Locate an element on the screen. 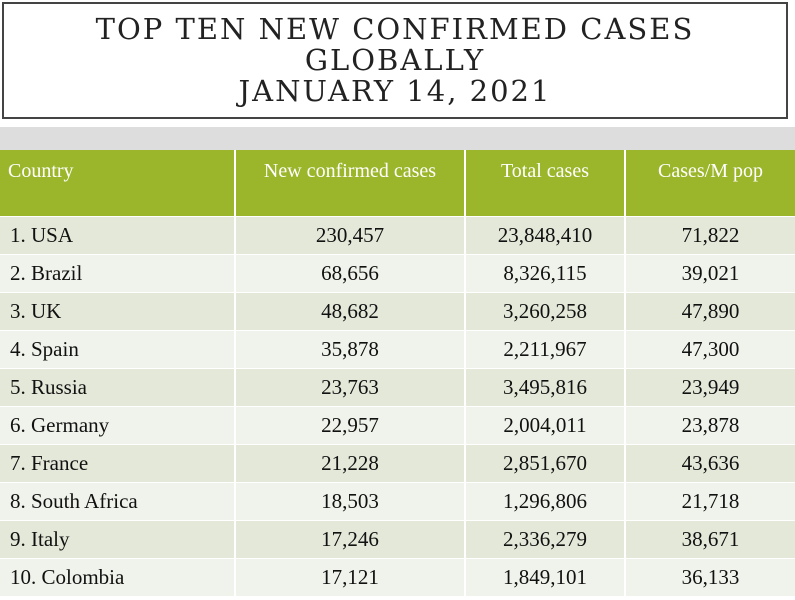  table-row: 10. Colombia 17,121 1,849,101 36,133 is located at coordinates (397, 576).